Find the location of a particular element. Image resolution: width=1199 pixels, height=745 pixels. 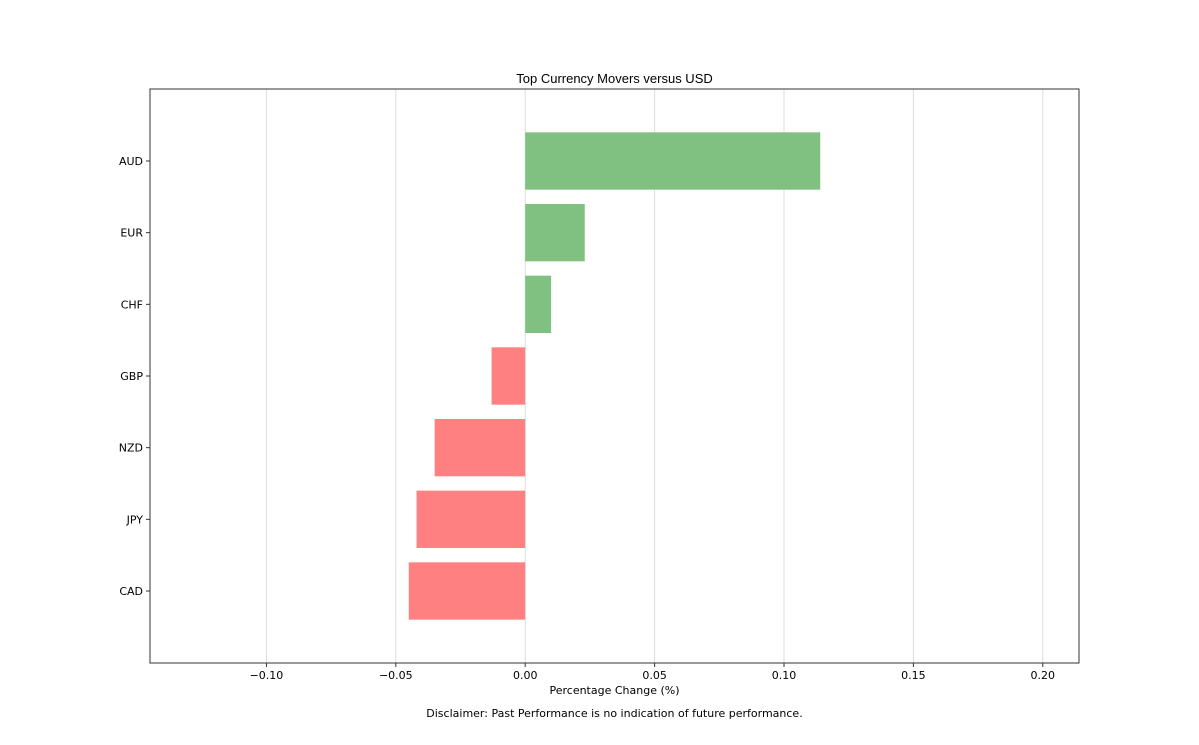

x-axis-ticks: −0.10 −0.05 0.00 0.05 0.10 0.15 0.20 is located at coordinates (652, 672).